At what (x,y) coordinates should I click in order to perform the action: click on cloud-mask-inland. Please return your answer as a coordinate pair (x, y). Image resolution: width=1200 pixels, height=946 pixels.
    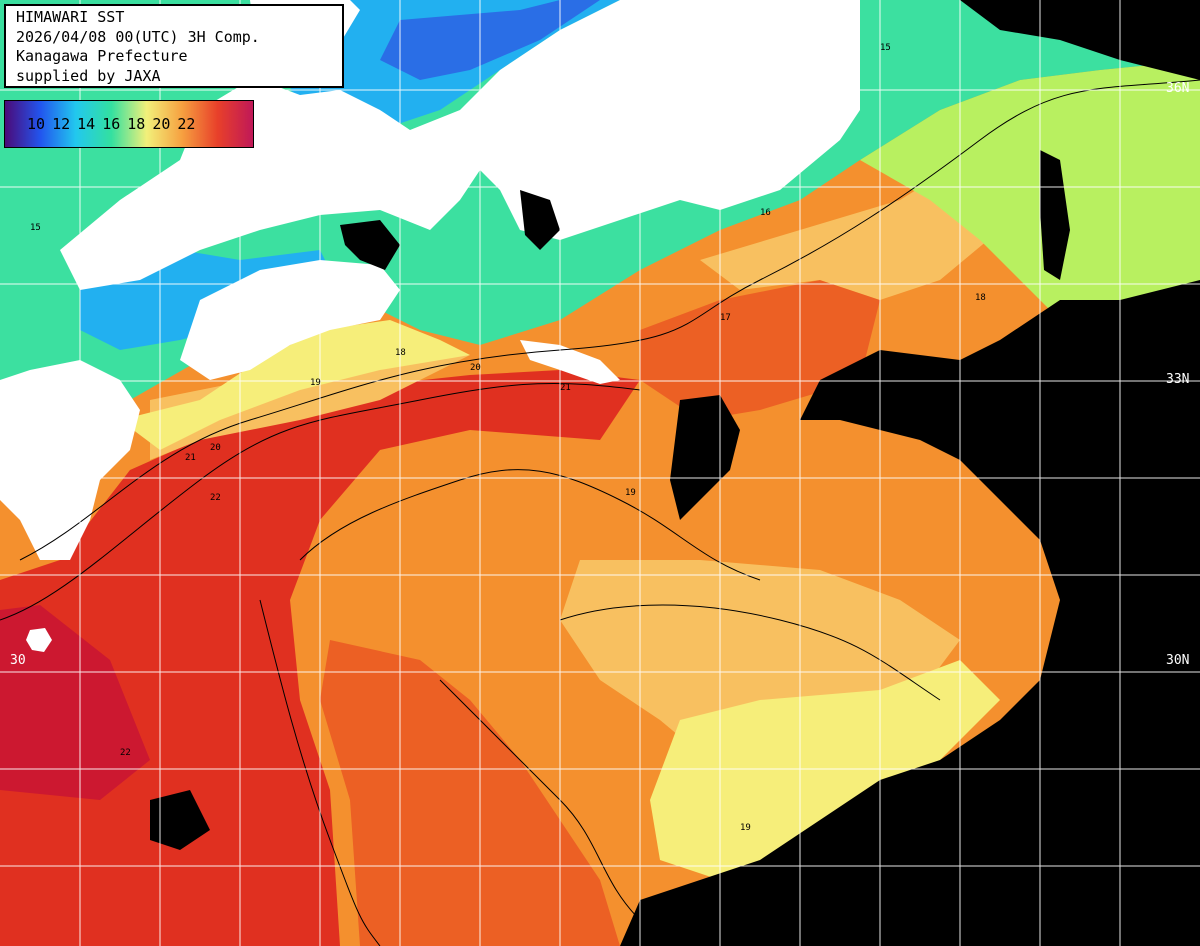
    Looking at the image, I should click on (540, 220).